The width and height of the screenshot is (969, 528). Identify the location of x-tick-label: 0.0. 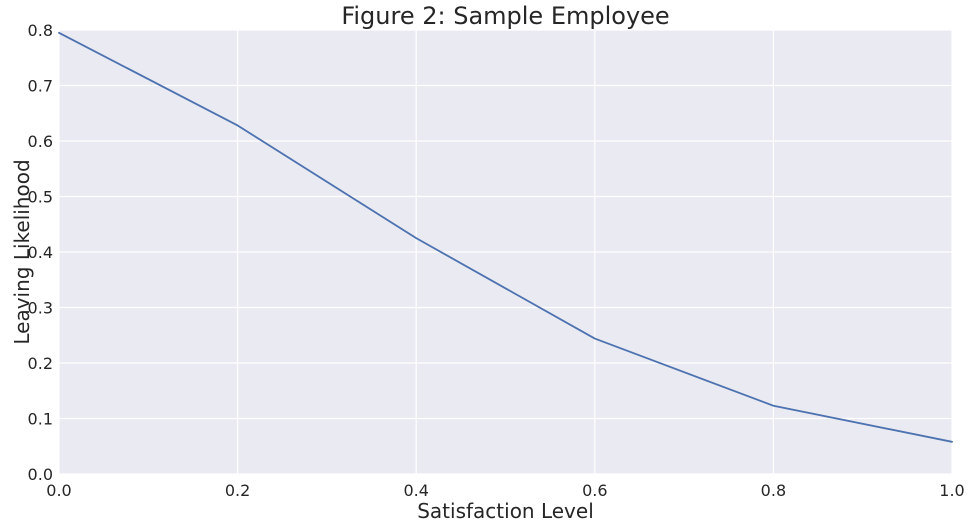
(58, 490).